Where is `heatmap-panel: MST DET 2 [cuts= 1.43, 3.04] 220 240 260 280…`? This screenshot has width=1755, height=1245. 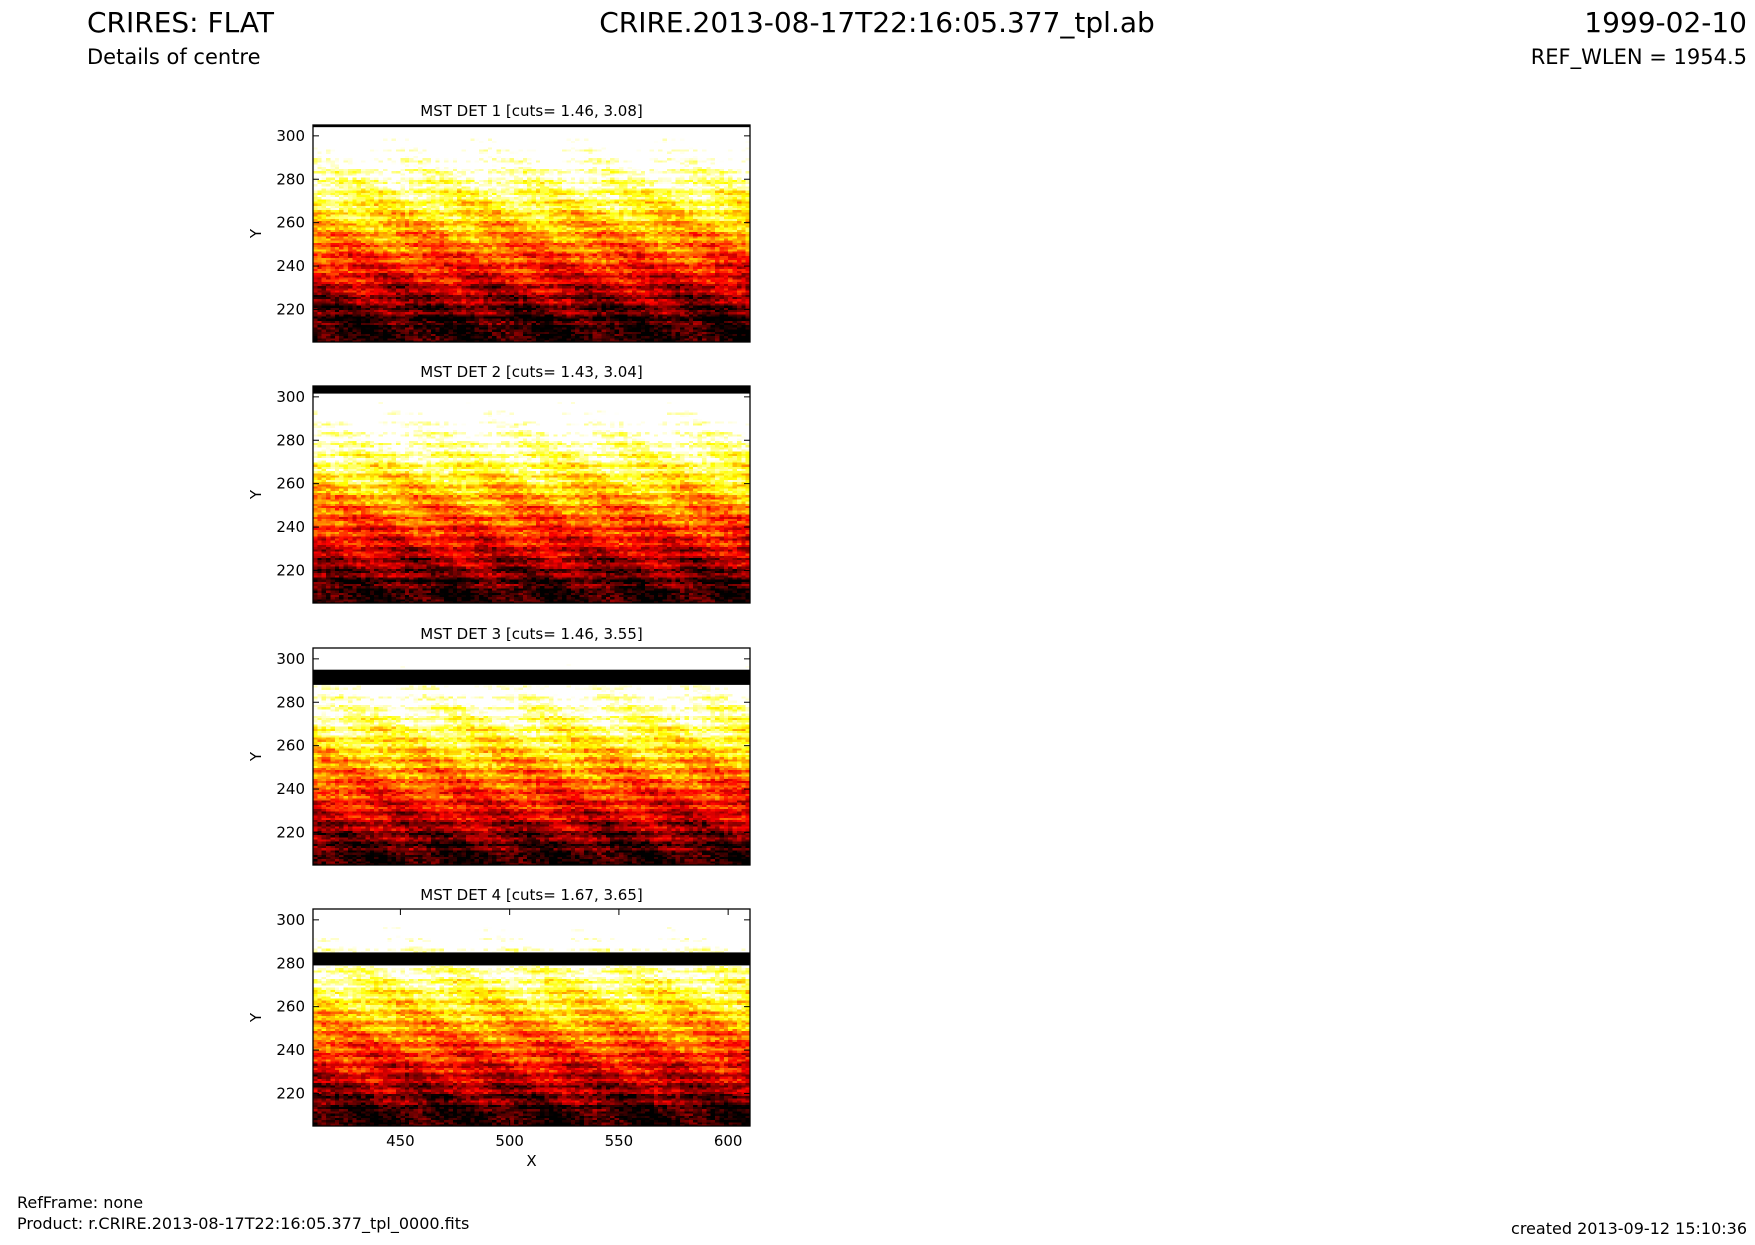 heatmap-panel: MST DET 2 [cuts= 1.43, 3.04] 220 240 260 280… is located at coordinates (499, 483).